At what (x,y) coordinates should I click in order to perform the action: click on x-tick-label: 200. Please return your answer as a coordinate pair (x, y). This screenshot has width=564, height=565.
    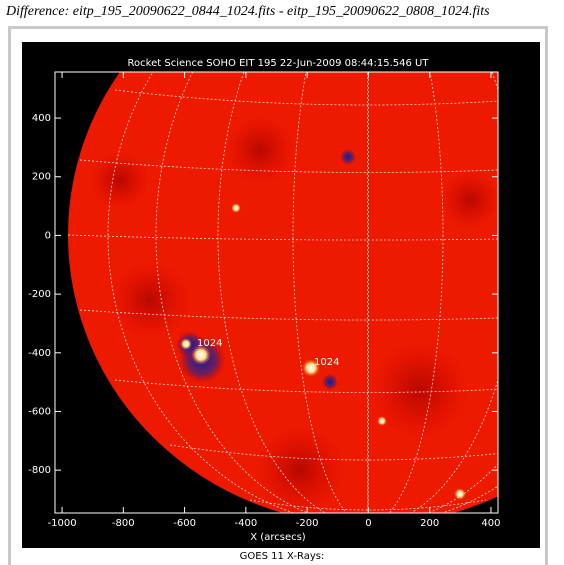
    Looking at the image, I should click on (429, 523).